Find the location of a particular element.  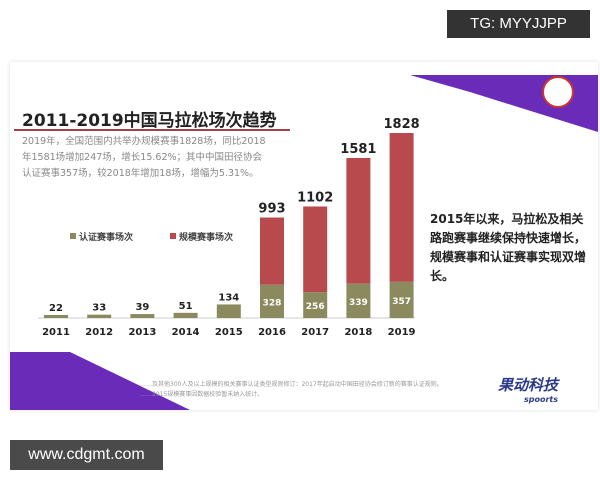

x-tick-label: 2013 is located at coordinates (142, 332).